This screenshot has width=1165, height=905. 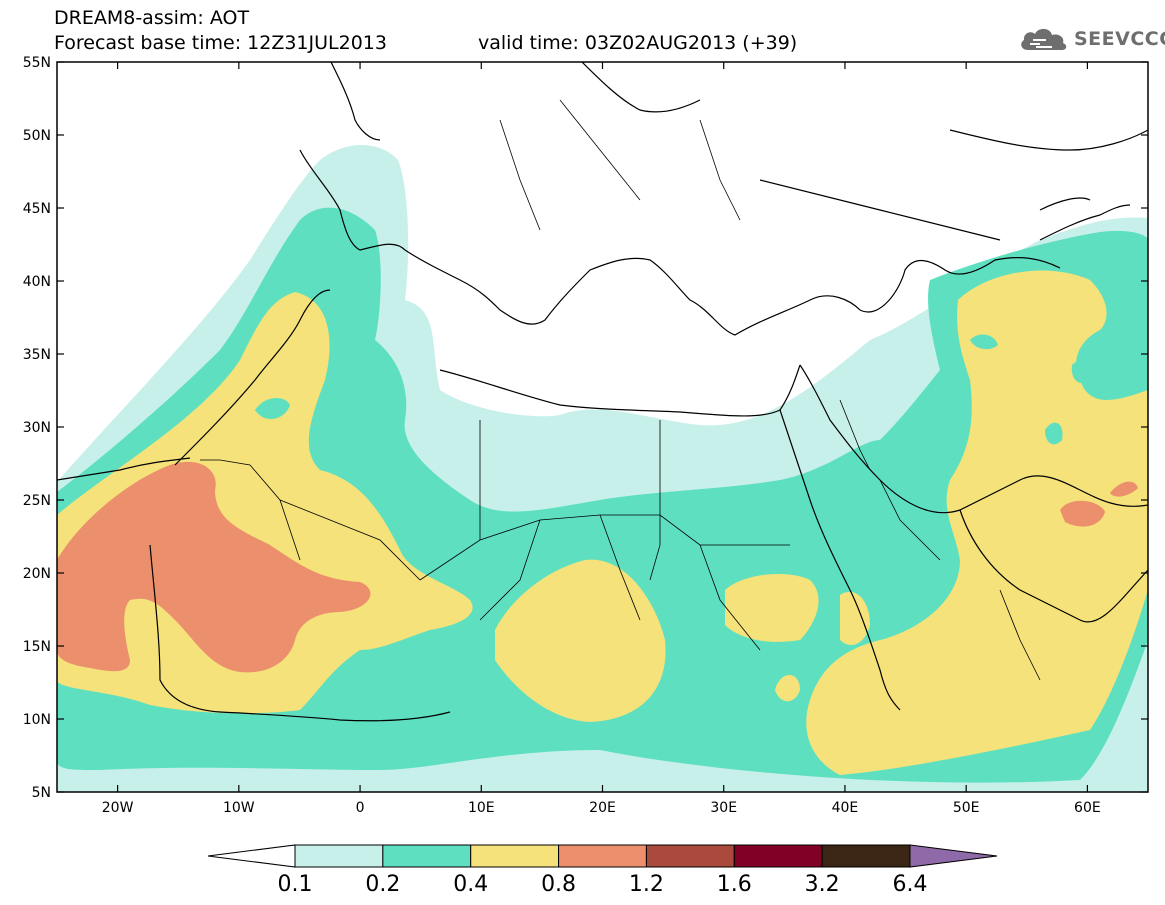 I want to click on colorbar-label: 3.2, so click(x=822, y=884).